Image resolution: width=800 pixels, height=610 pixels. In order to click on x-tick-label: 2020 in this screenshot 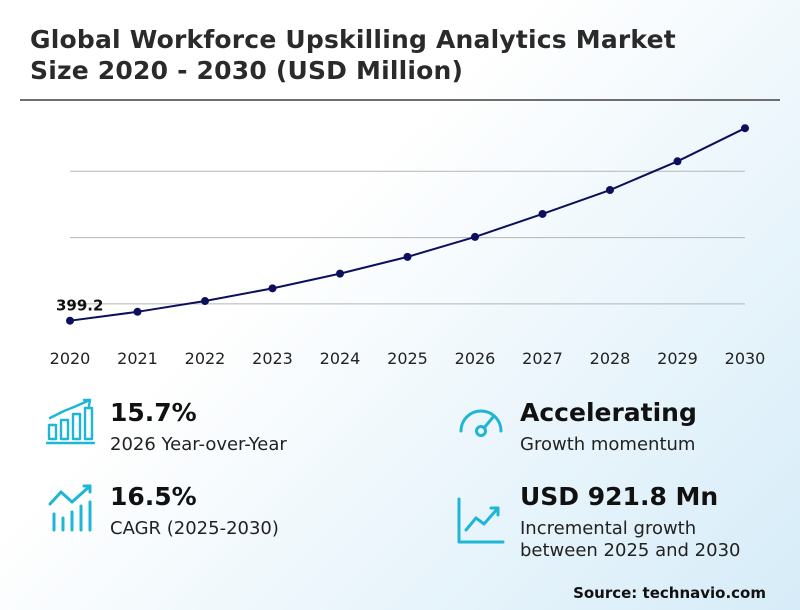, I will do `click(70, 358)`.